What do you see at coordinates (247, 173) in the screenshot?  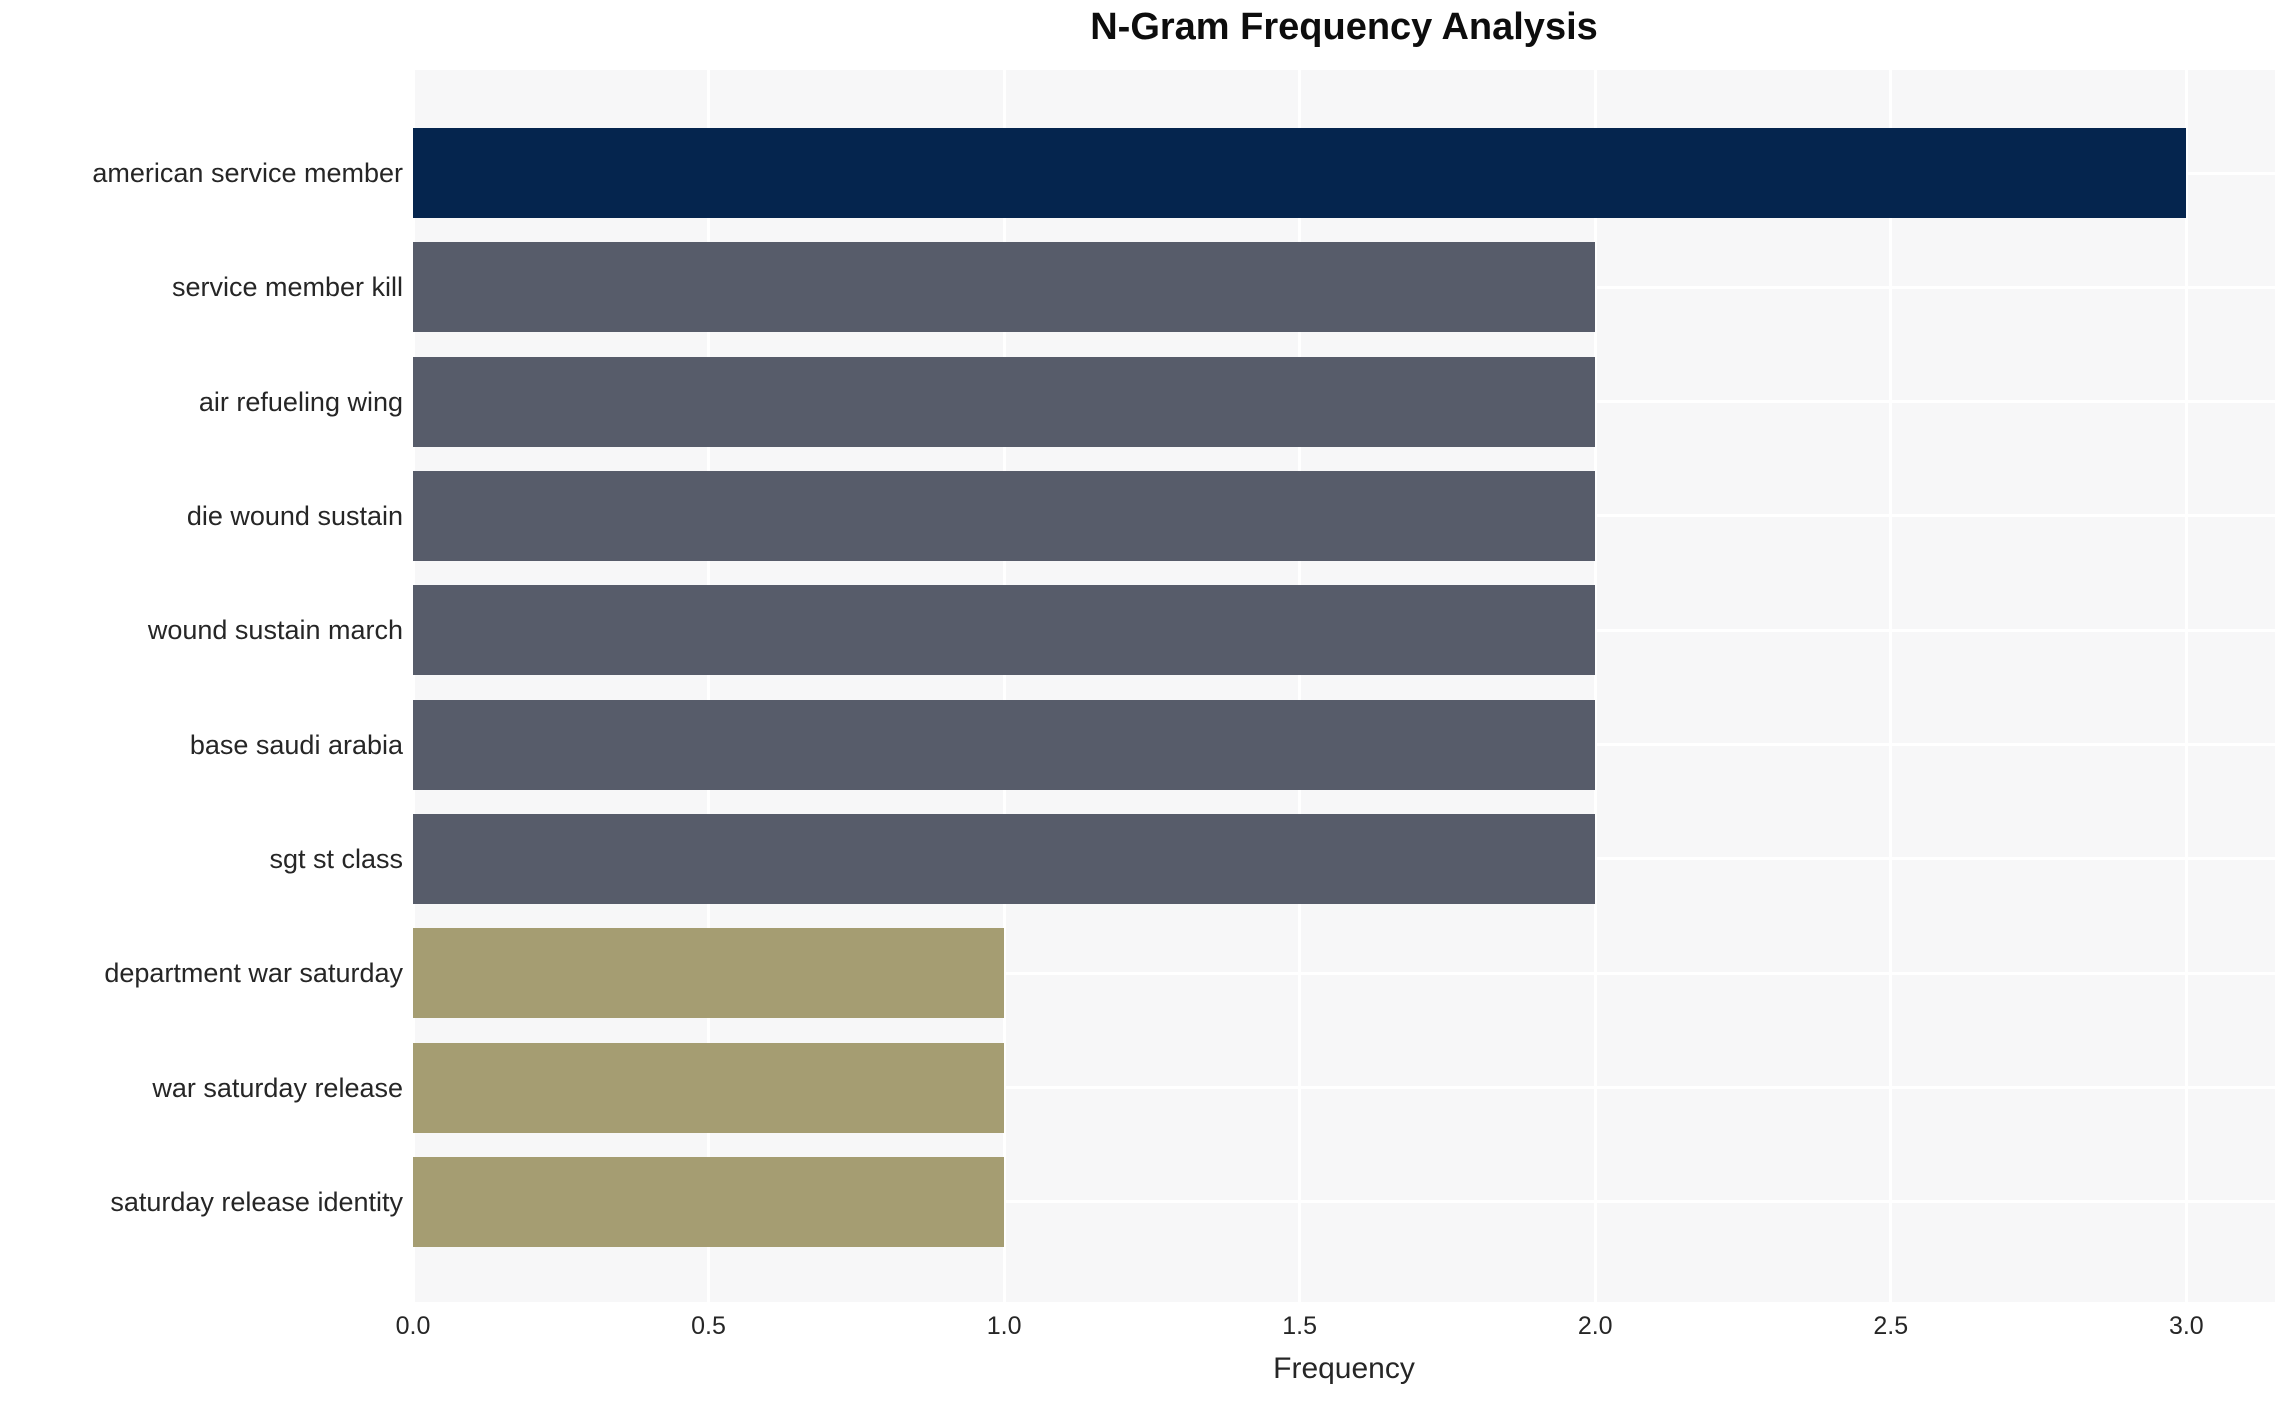 I see `y-tick-label: american service member` at bounding box center [247, 173].